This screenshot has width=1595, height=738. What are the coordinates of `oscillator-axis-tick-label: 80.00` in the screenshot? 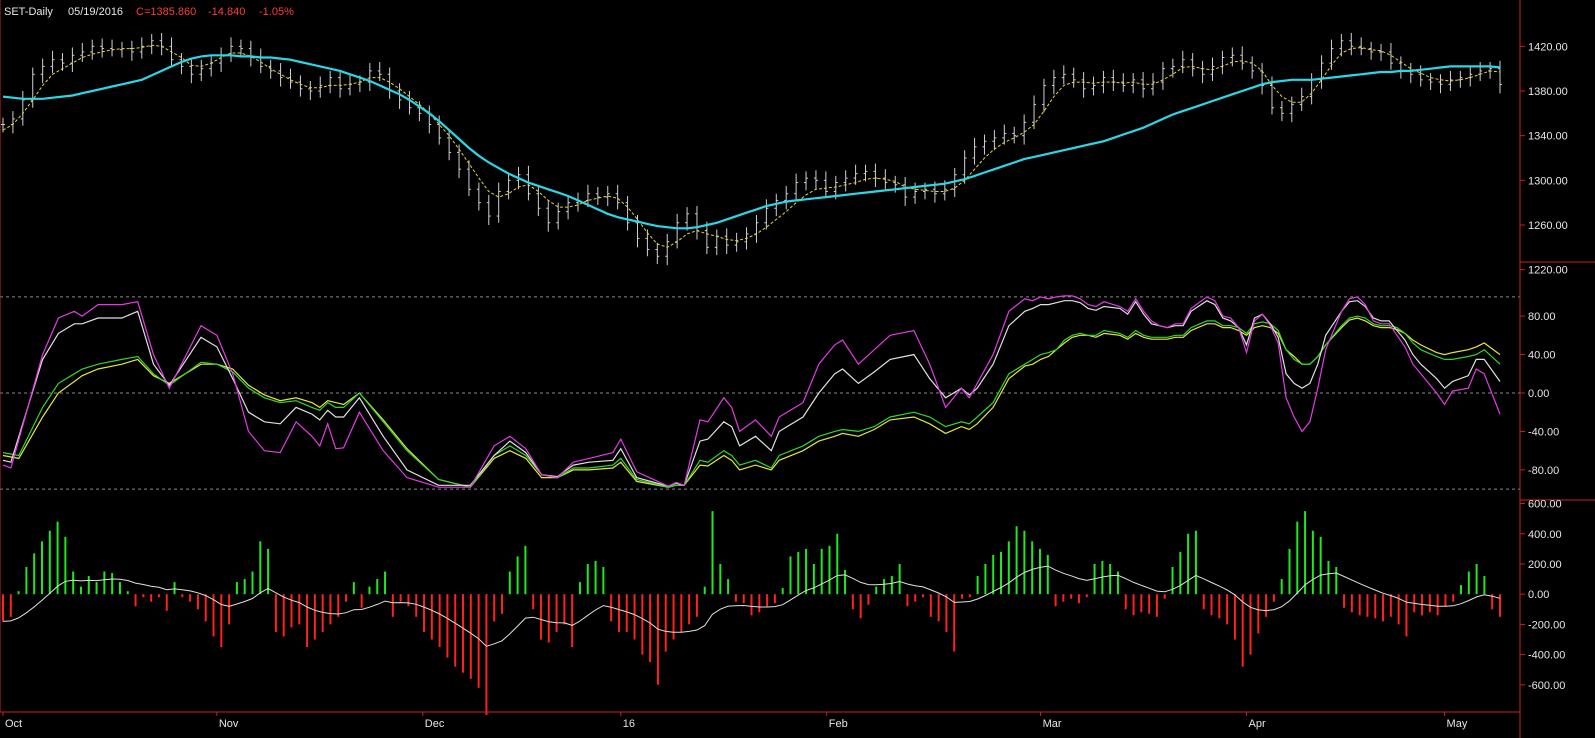 It's located at (1542, 317).